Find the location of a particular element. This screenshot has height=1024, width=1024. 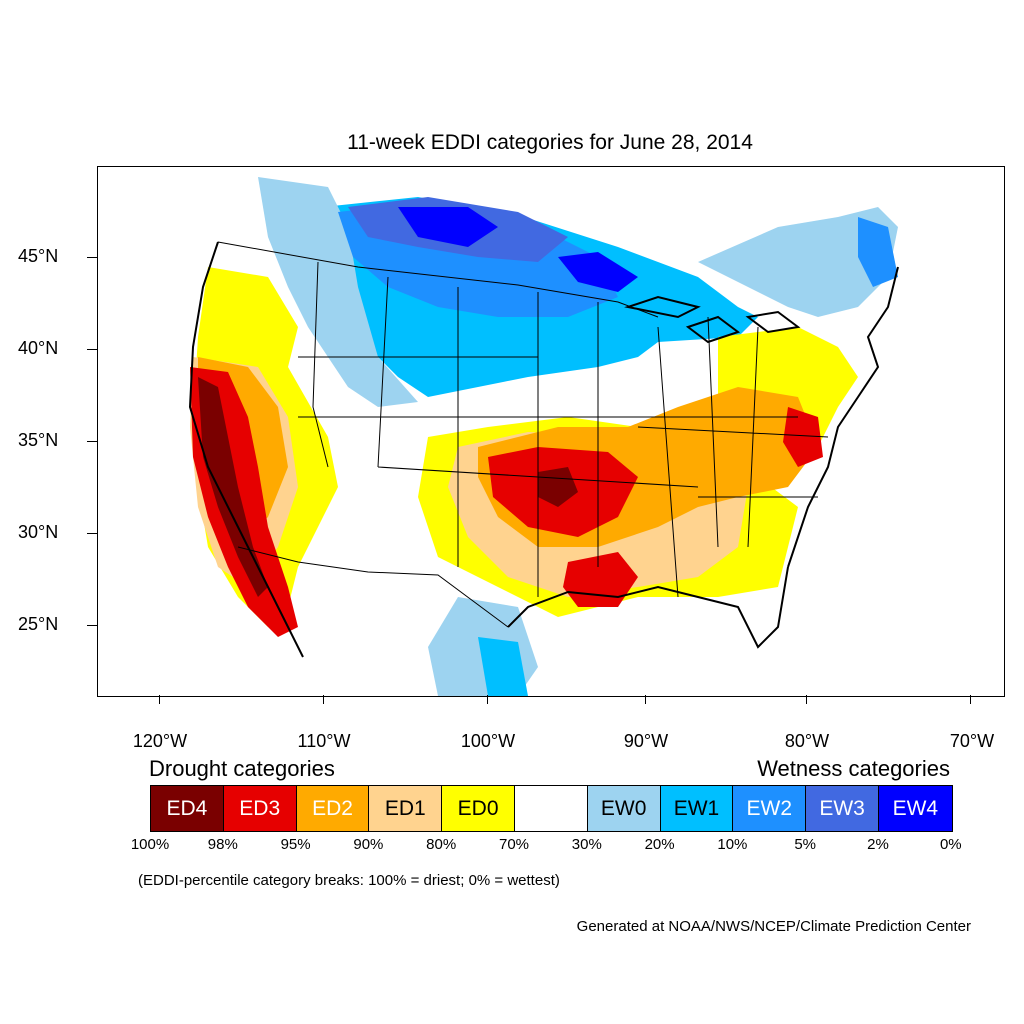

lat-label-25: 25°N is located at coordinates (38, 624).